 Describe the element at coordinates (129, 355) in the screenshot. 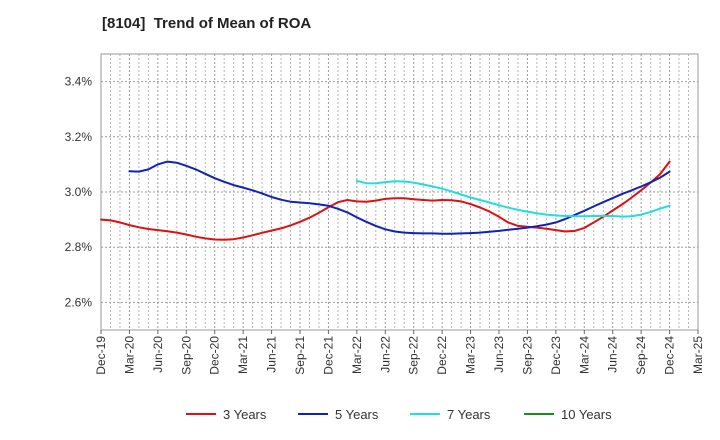

I see `x-tick-label: Mar-20` at that location.